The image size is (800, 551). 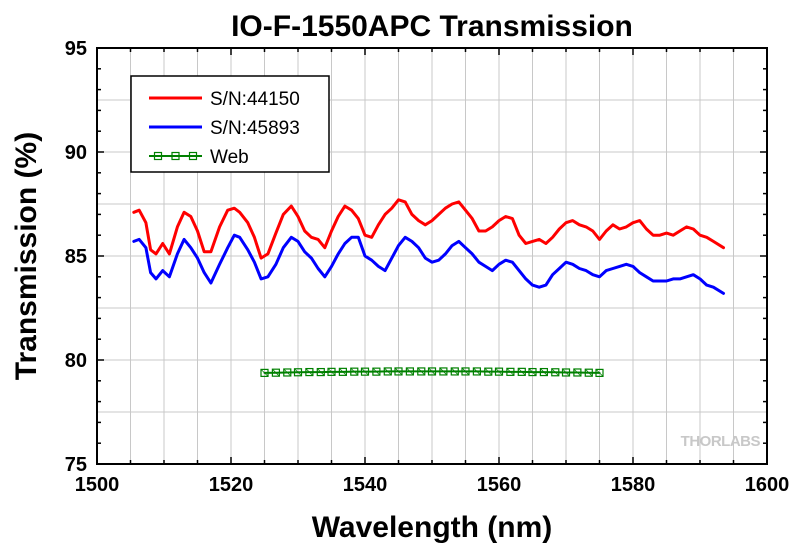 What do you see at coordinates (499, 485) in the screenshot?
I see `x-tick-label: 1560` at bounding box center [499, 485].